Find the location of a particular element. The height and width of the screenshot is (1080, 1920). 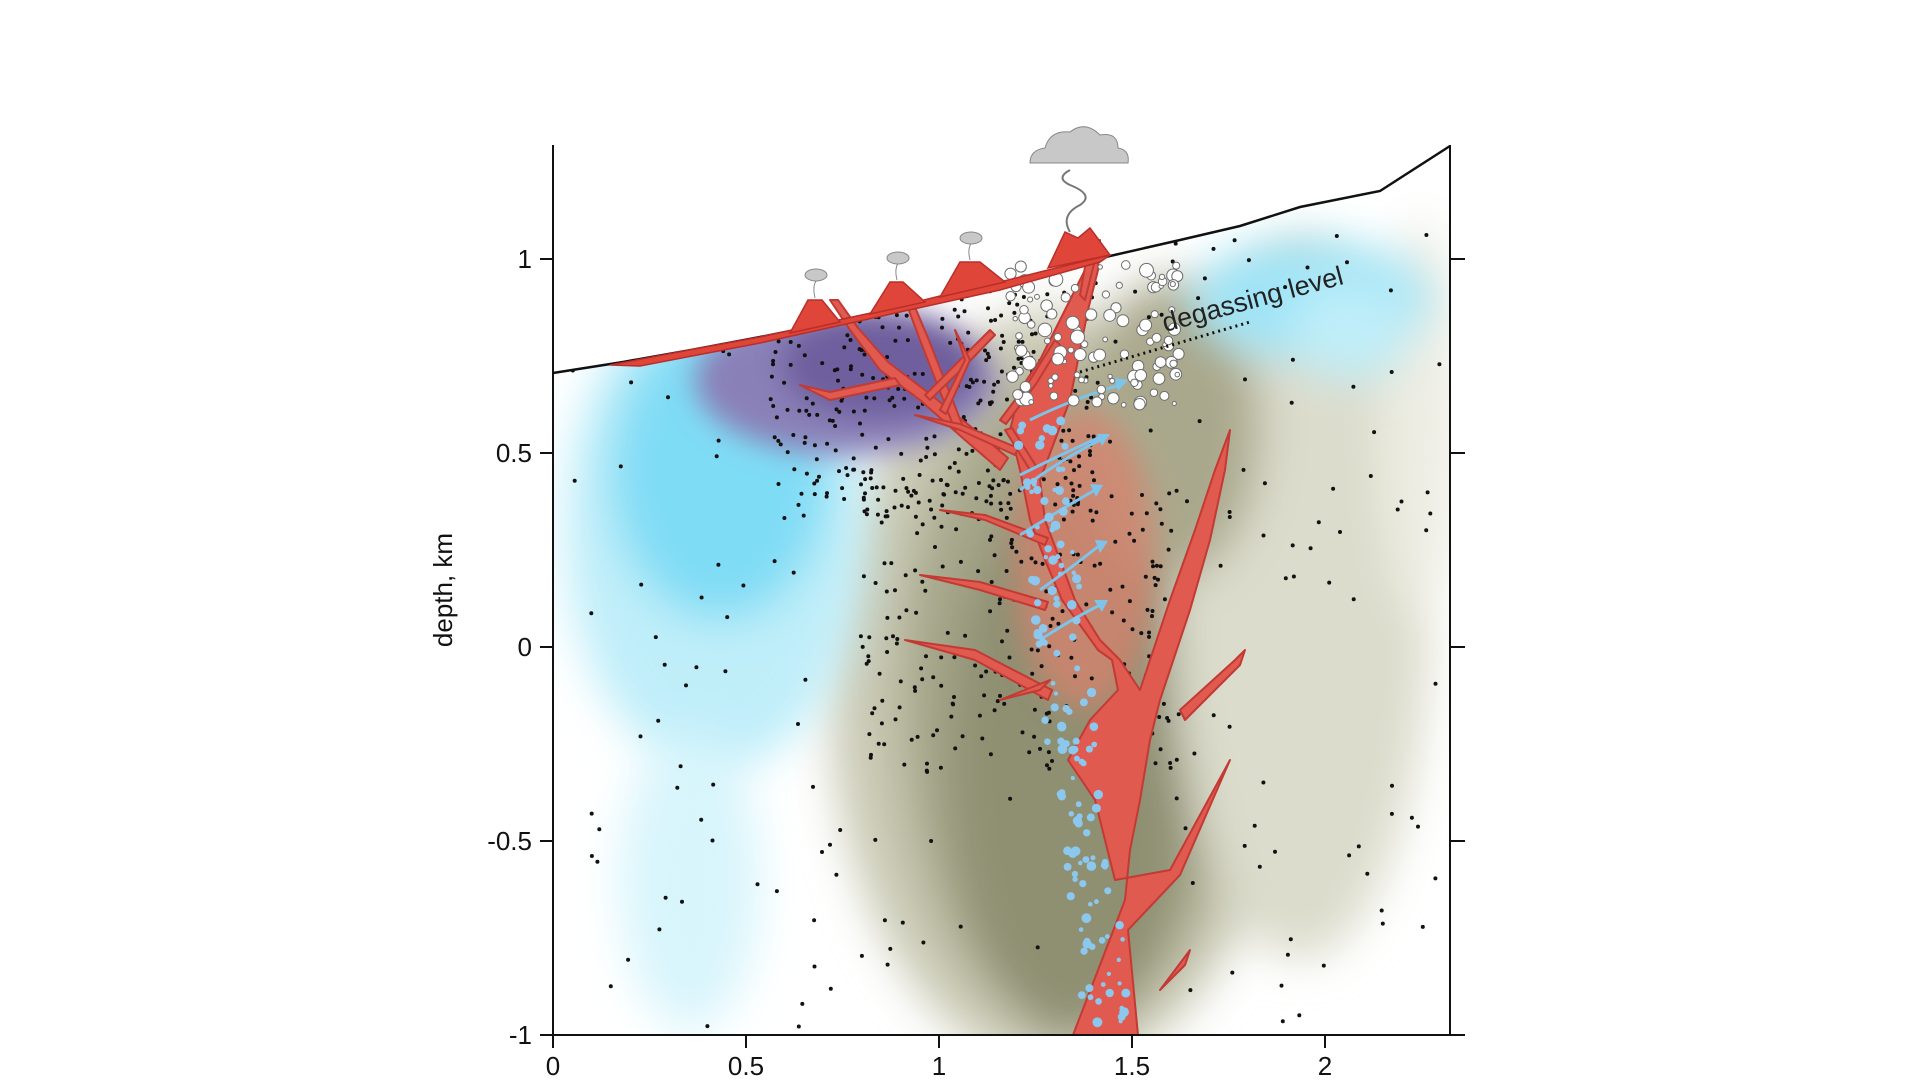

gas-arrowhead is located at coordinates (1101, 546).